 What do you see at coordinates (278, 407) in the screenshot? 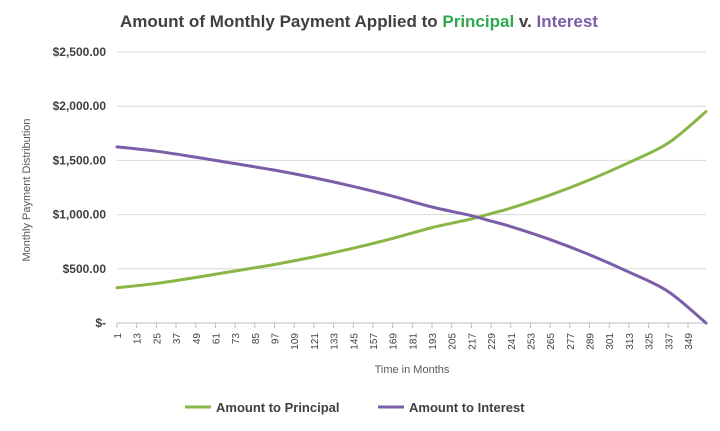
I see `legend-label-amount-to-principal: Amount to Principal` at bounding box center [278, 407].